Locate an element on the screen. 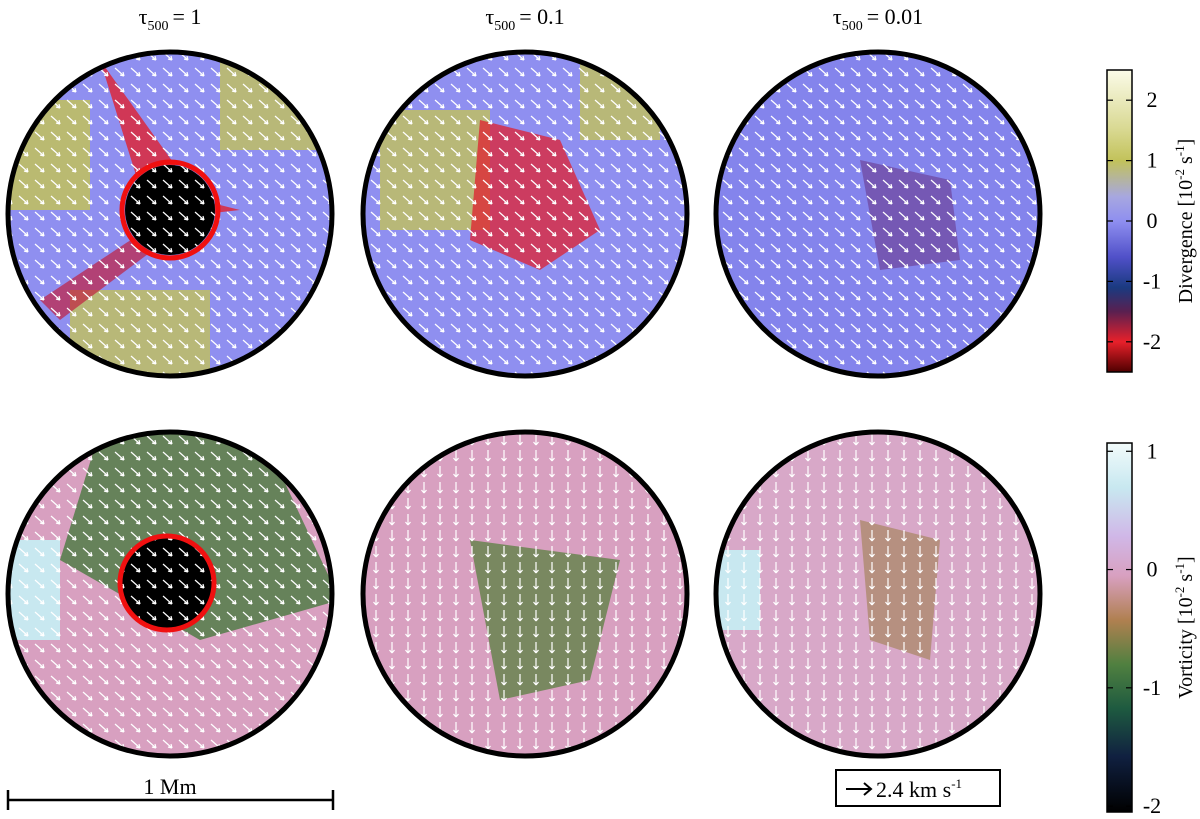  colorbar-label: Vorticity [10-2 s-1] is located at coordinates (1184, 627).